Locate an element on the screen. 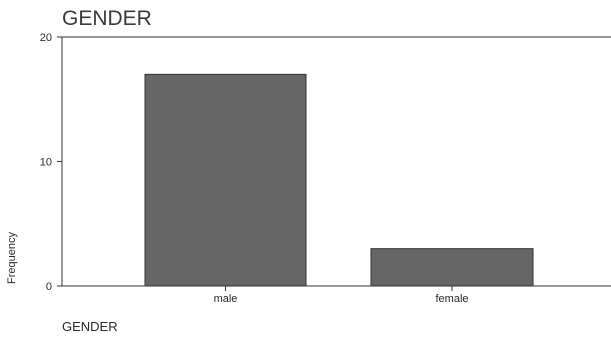 This screenshot has height=337, width=611. y-axis-title: Frequency is located at coordinates (12, 258).